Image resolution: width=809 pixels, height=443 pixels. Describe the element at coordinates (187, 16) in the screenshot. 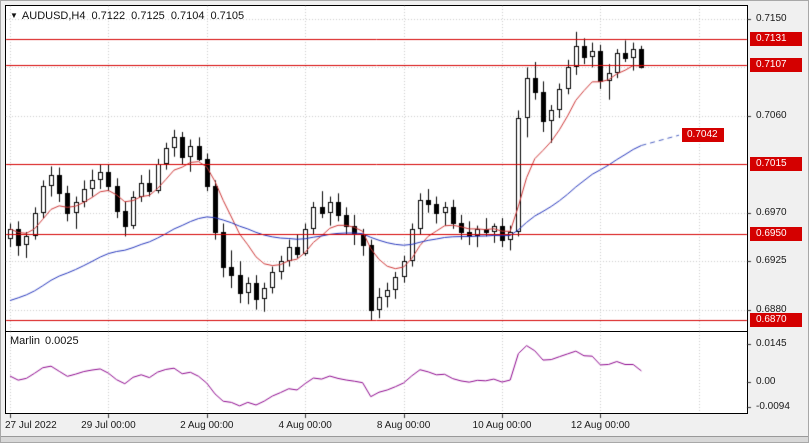

I see `ohlc-low: 0.7104` at that location.